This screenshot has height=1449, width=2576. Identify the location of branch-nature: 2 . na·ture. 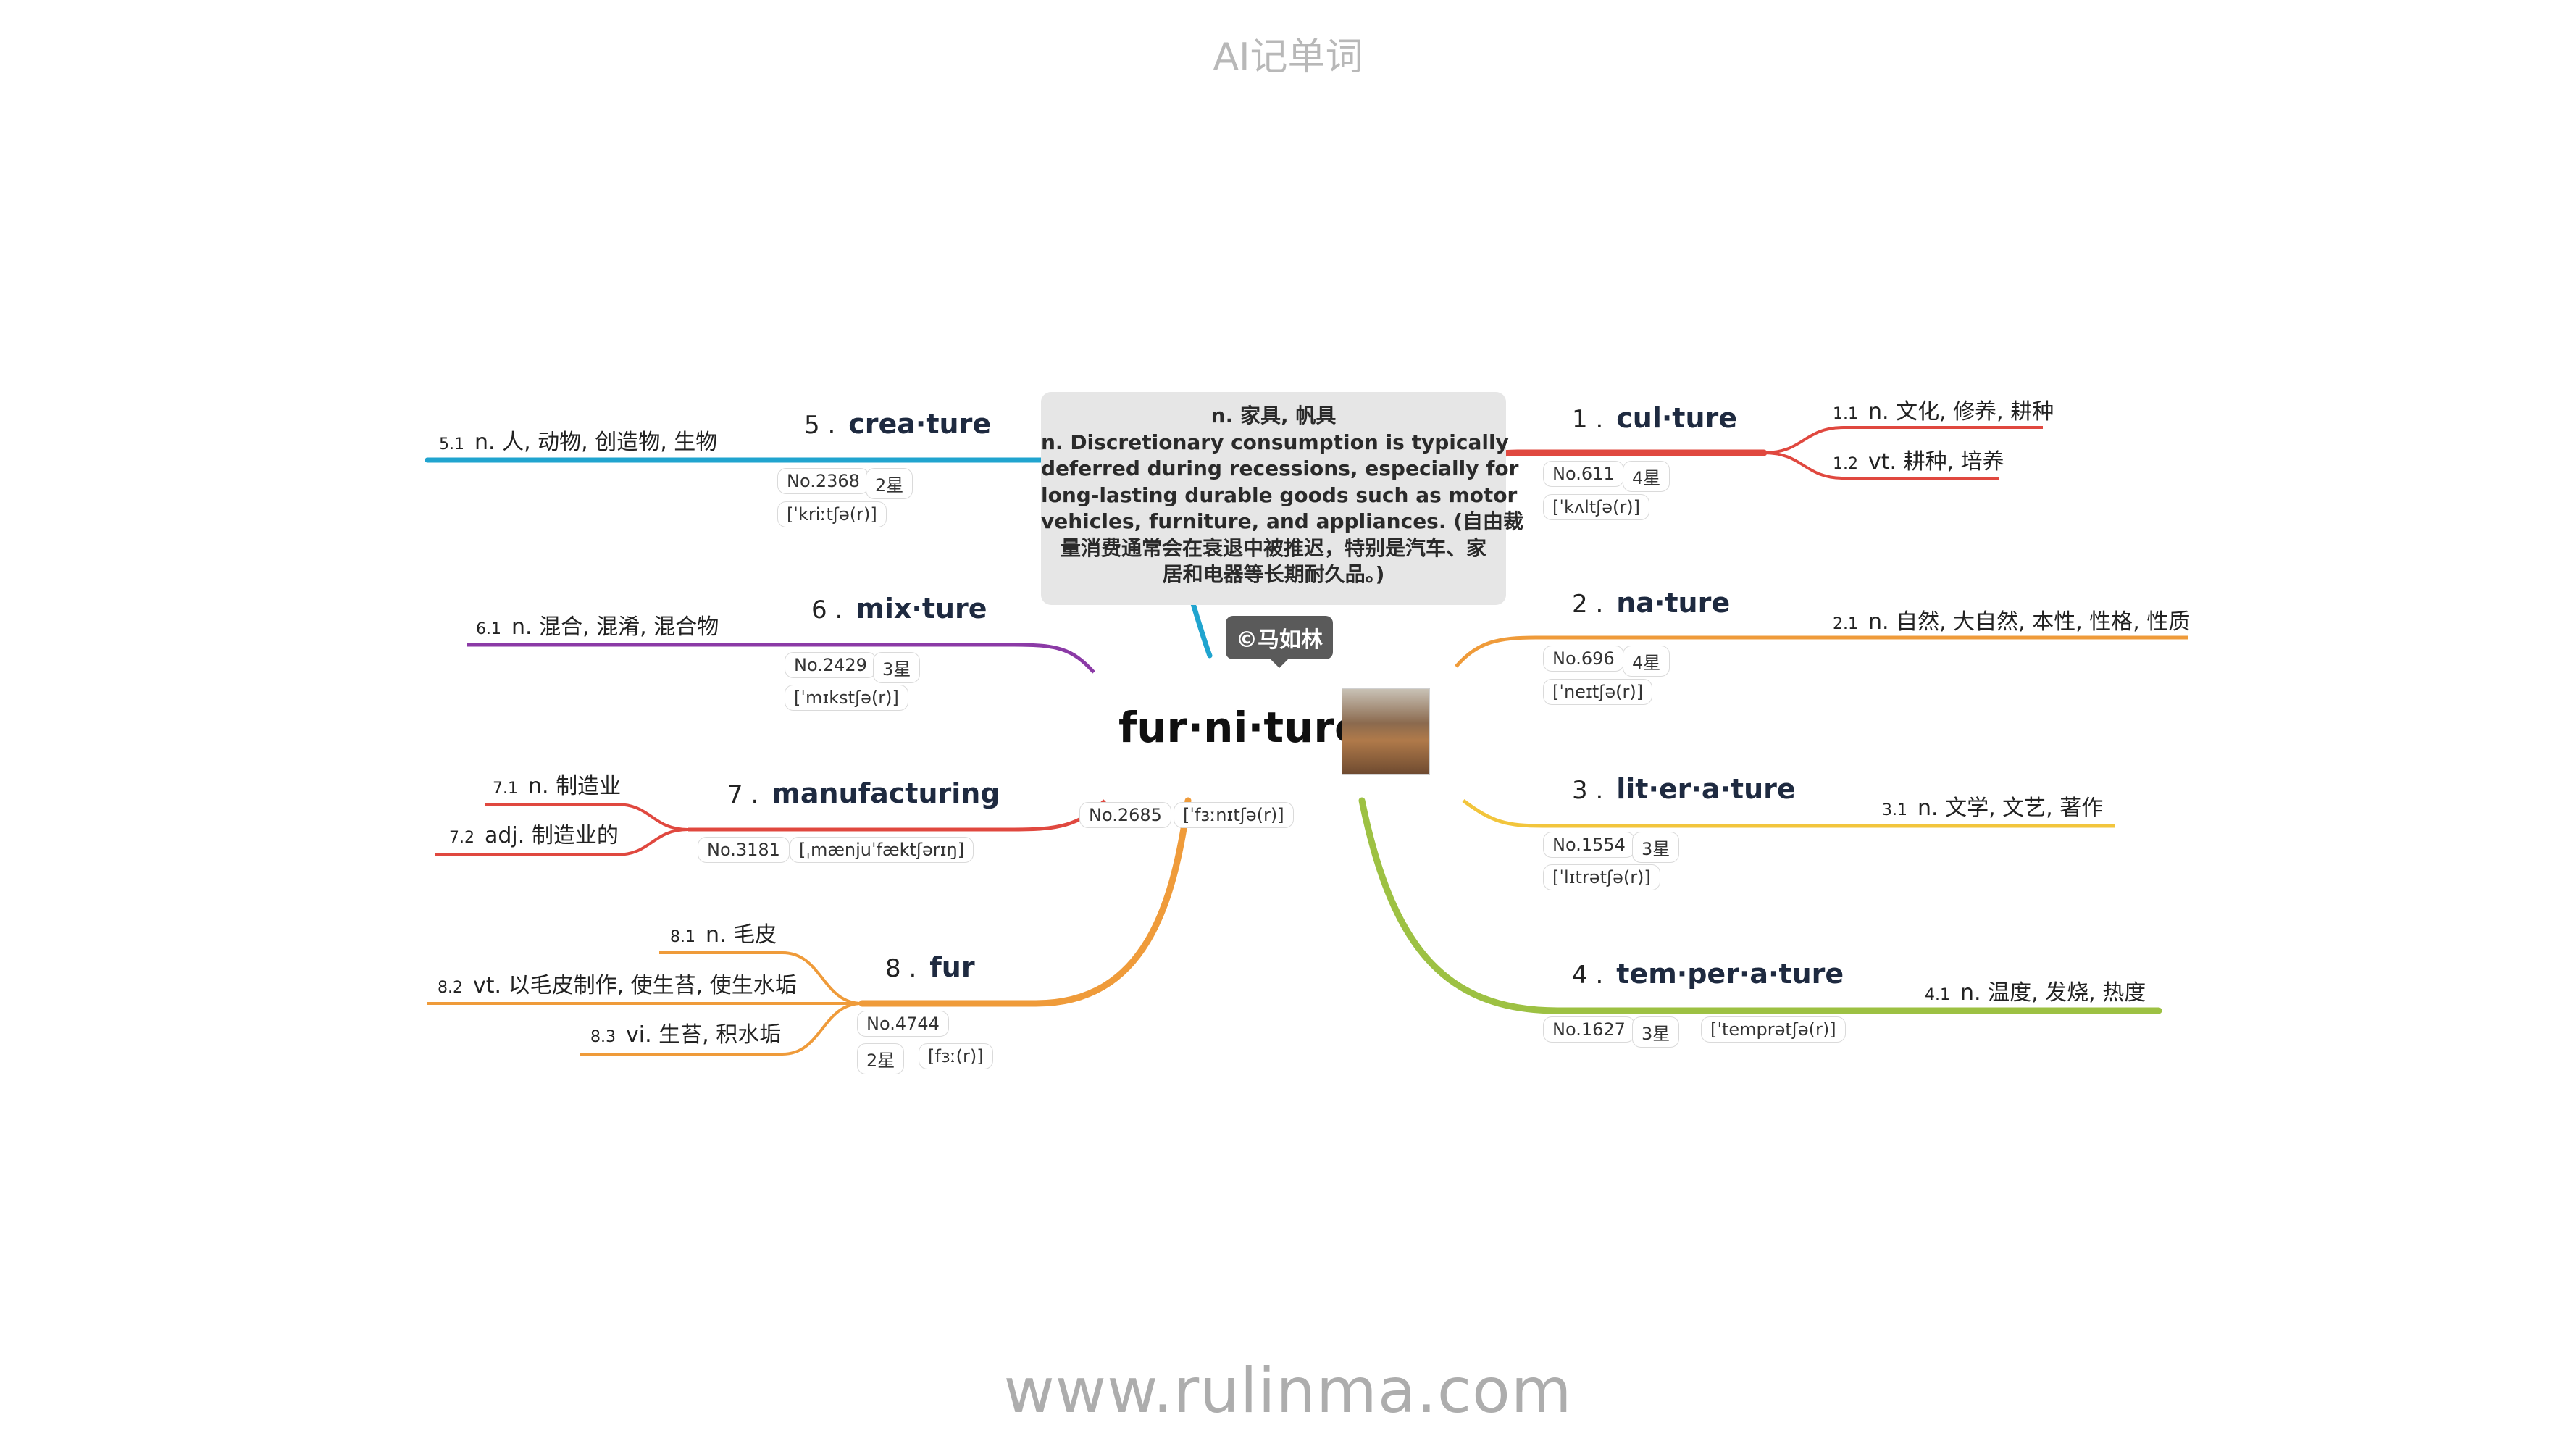
(1651, 603).